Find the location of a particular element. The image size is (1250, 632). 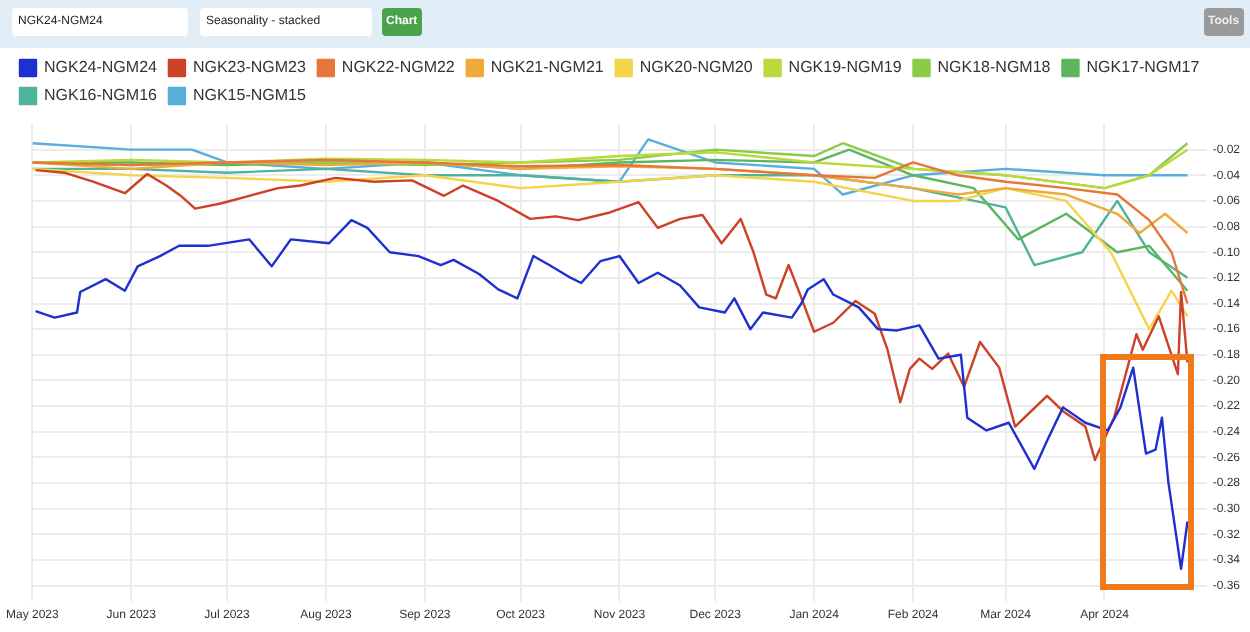

legend-label: NGK20-NGM20 is located at coordinates (696, 67).